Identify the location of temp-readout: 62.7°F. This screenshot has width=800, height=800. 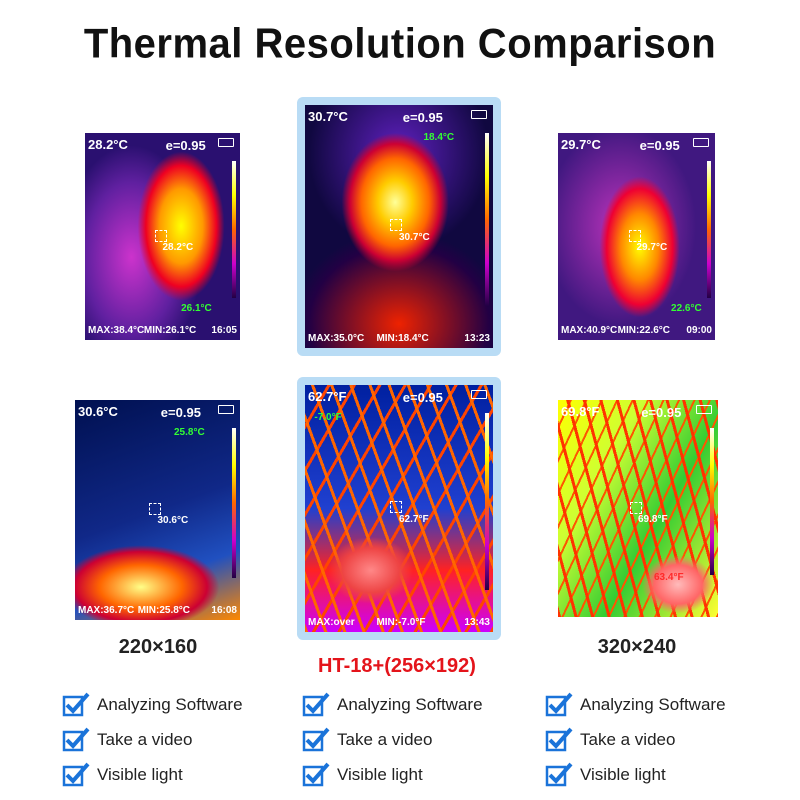
(327, 396).